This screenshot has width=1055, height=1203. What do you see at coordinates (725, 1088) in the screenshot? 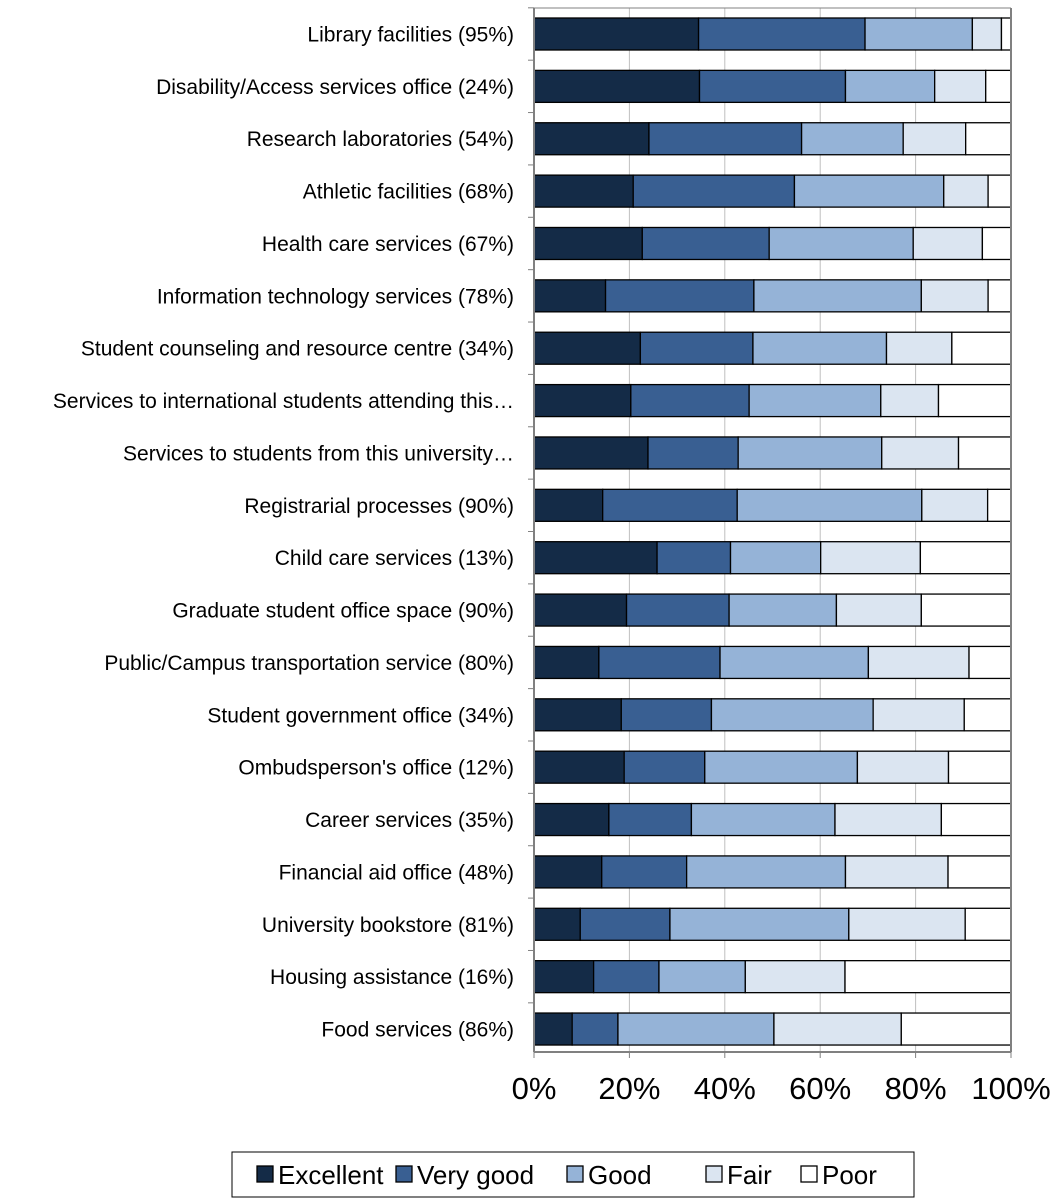
I see `x-tick-label: 40%` at bounding box center [725, 1088].